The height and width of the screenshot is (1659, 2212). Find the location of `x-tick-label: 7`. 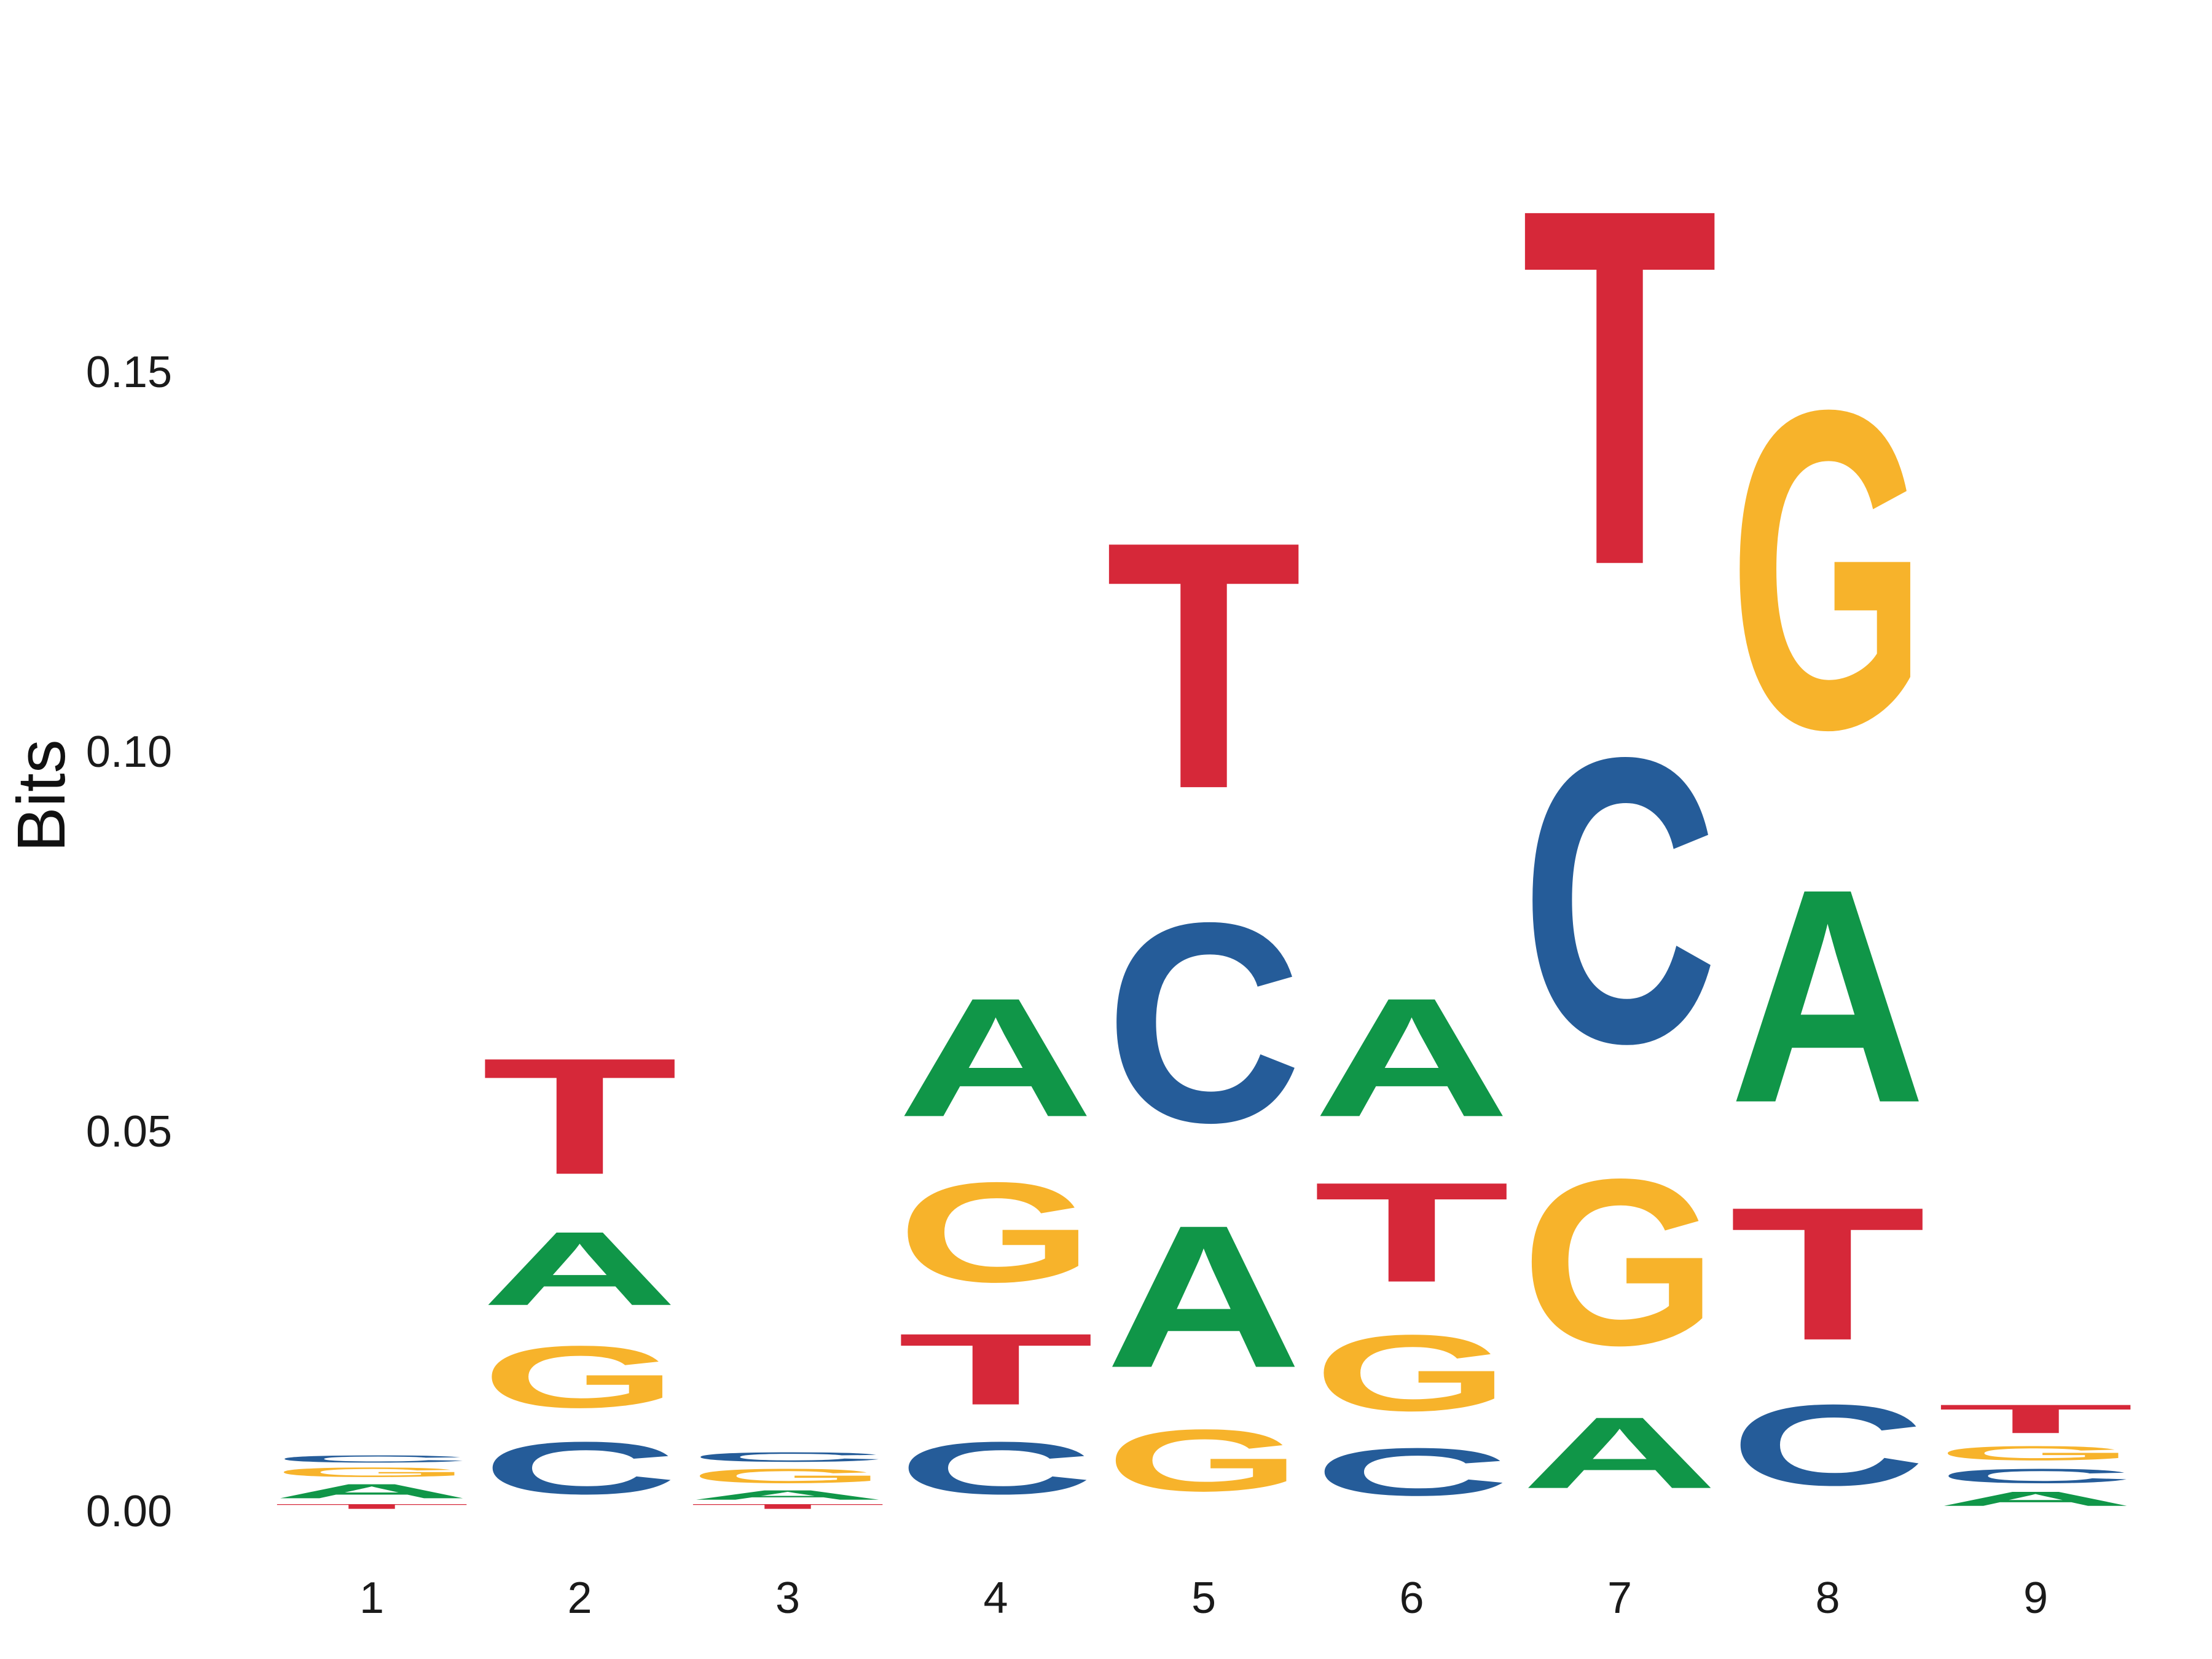

x-tick-label: 7 is located at coordinates (1619, 1598).